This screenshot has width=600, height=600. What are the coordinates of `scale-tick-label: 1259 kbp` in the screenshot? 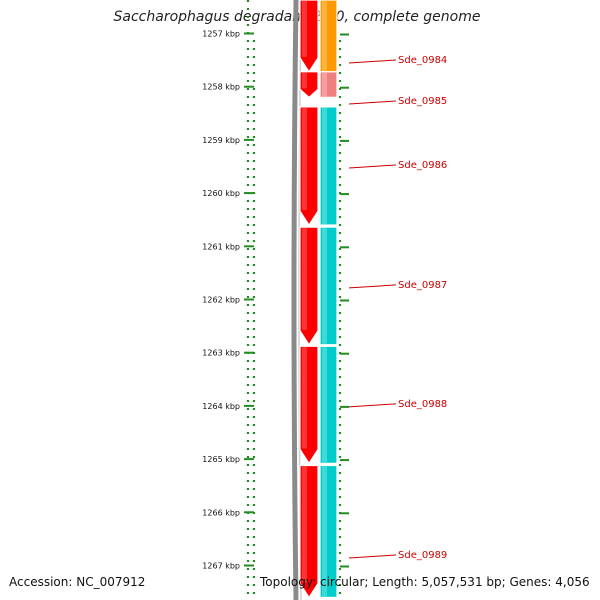 It's located at (221, 140).